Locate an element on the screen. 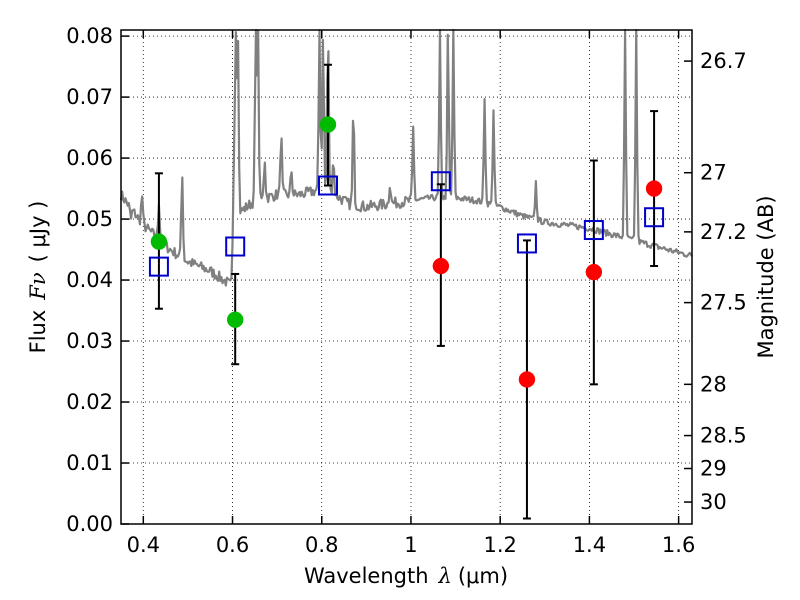 The image size is (800, 600). y2-tick-label: 30 is located at coordinates (713, 502).